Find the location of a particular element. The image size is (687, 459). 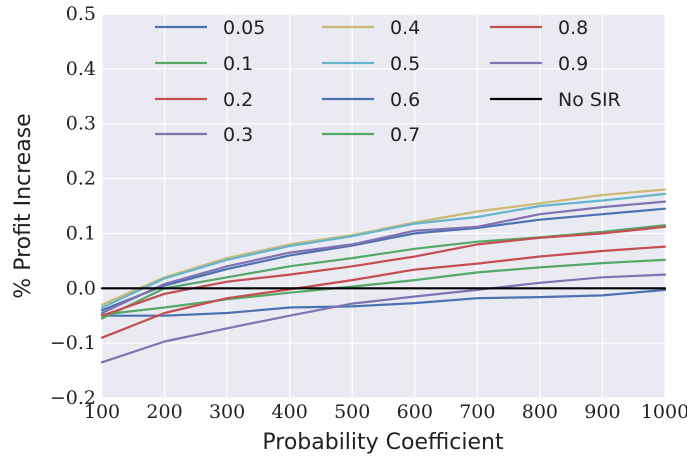

x-tick-label: 200 is located at coordinates (164, 412).